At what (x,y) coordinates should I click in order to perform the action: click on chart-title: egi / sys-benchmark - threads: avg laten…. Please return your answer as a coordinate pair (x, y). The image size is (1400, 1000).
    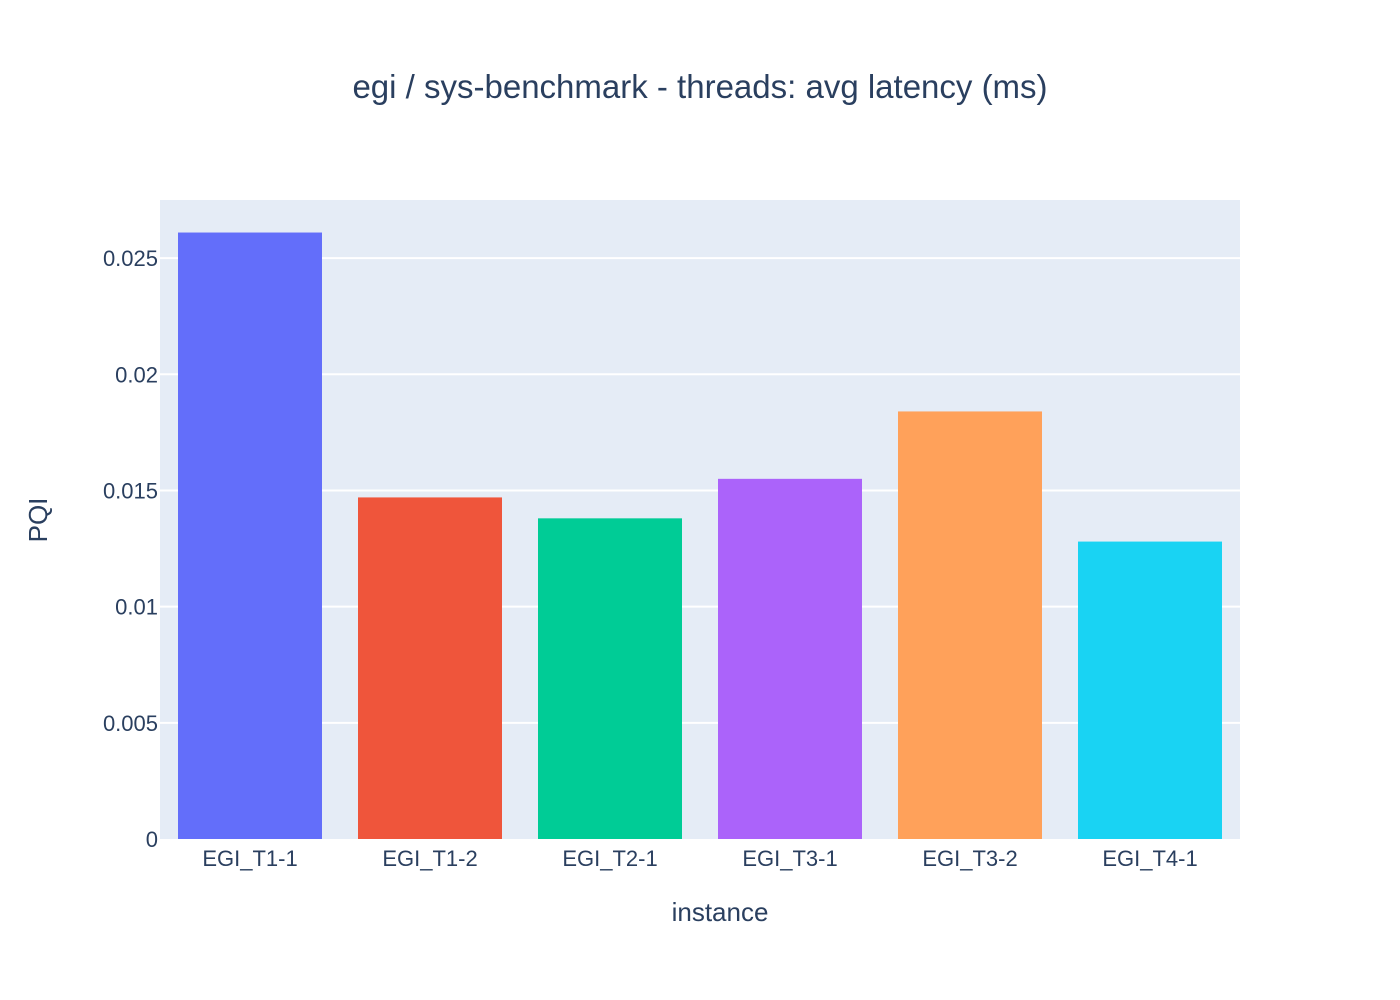
    Looking at the image, I should click on (700, 86).